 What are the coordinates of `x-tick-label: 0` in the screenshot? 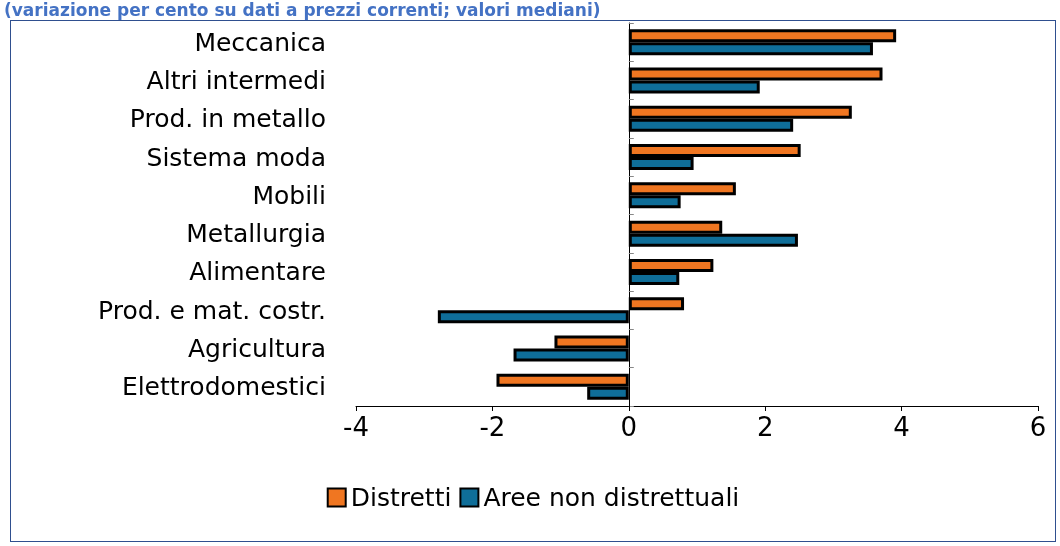 It's located at (629, 427).